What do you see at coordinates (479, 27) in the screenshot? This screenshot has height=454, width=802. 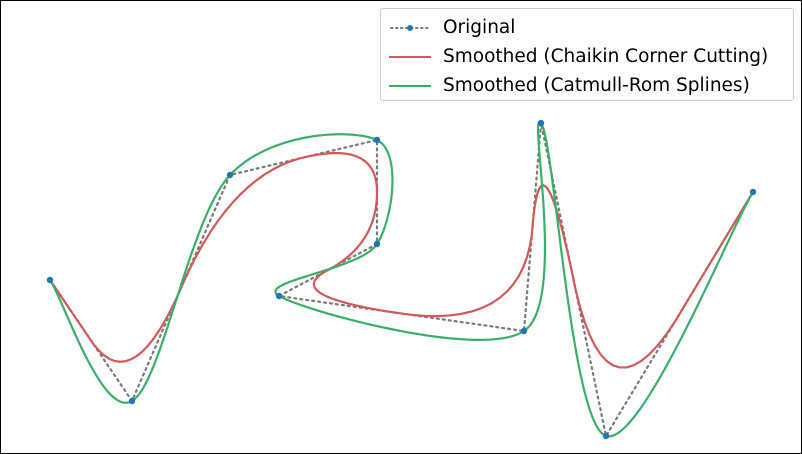 I see `legend-label-original: Original` at bounding box center [479, 27].